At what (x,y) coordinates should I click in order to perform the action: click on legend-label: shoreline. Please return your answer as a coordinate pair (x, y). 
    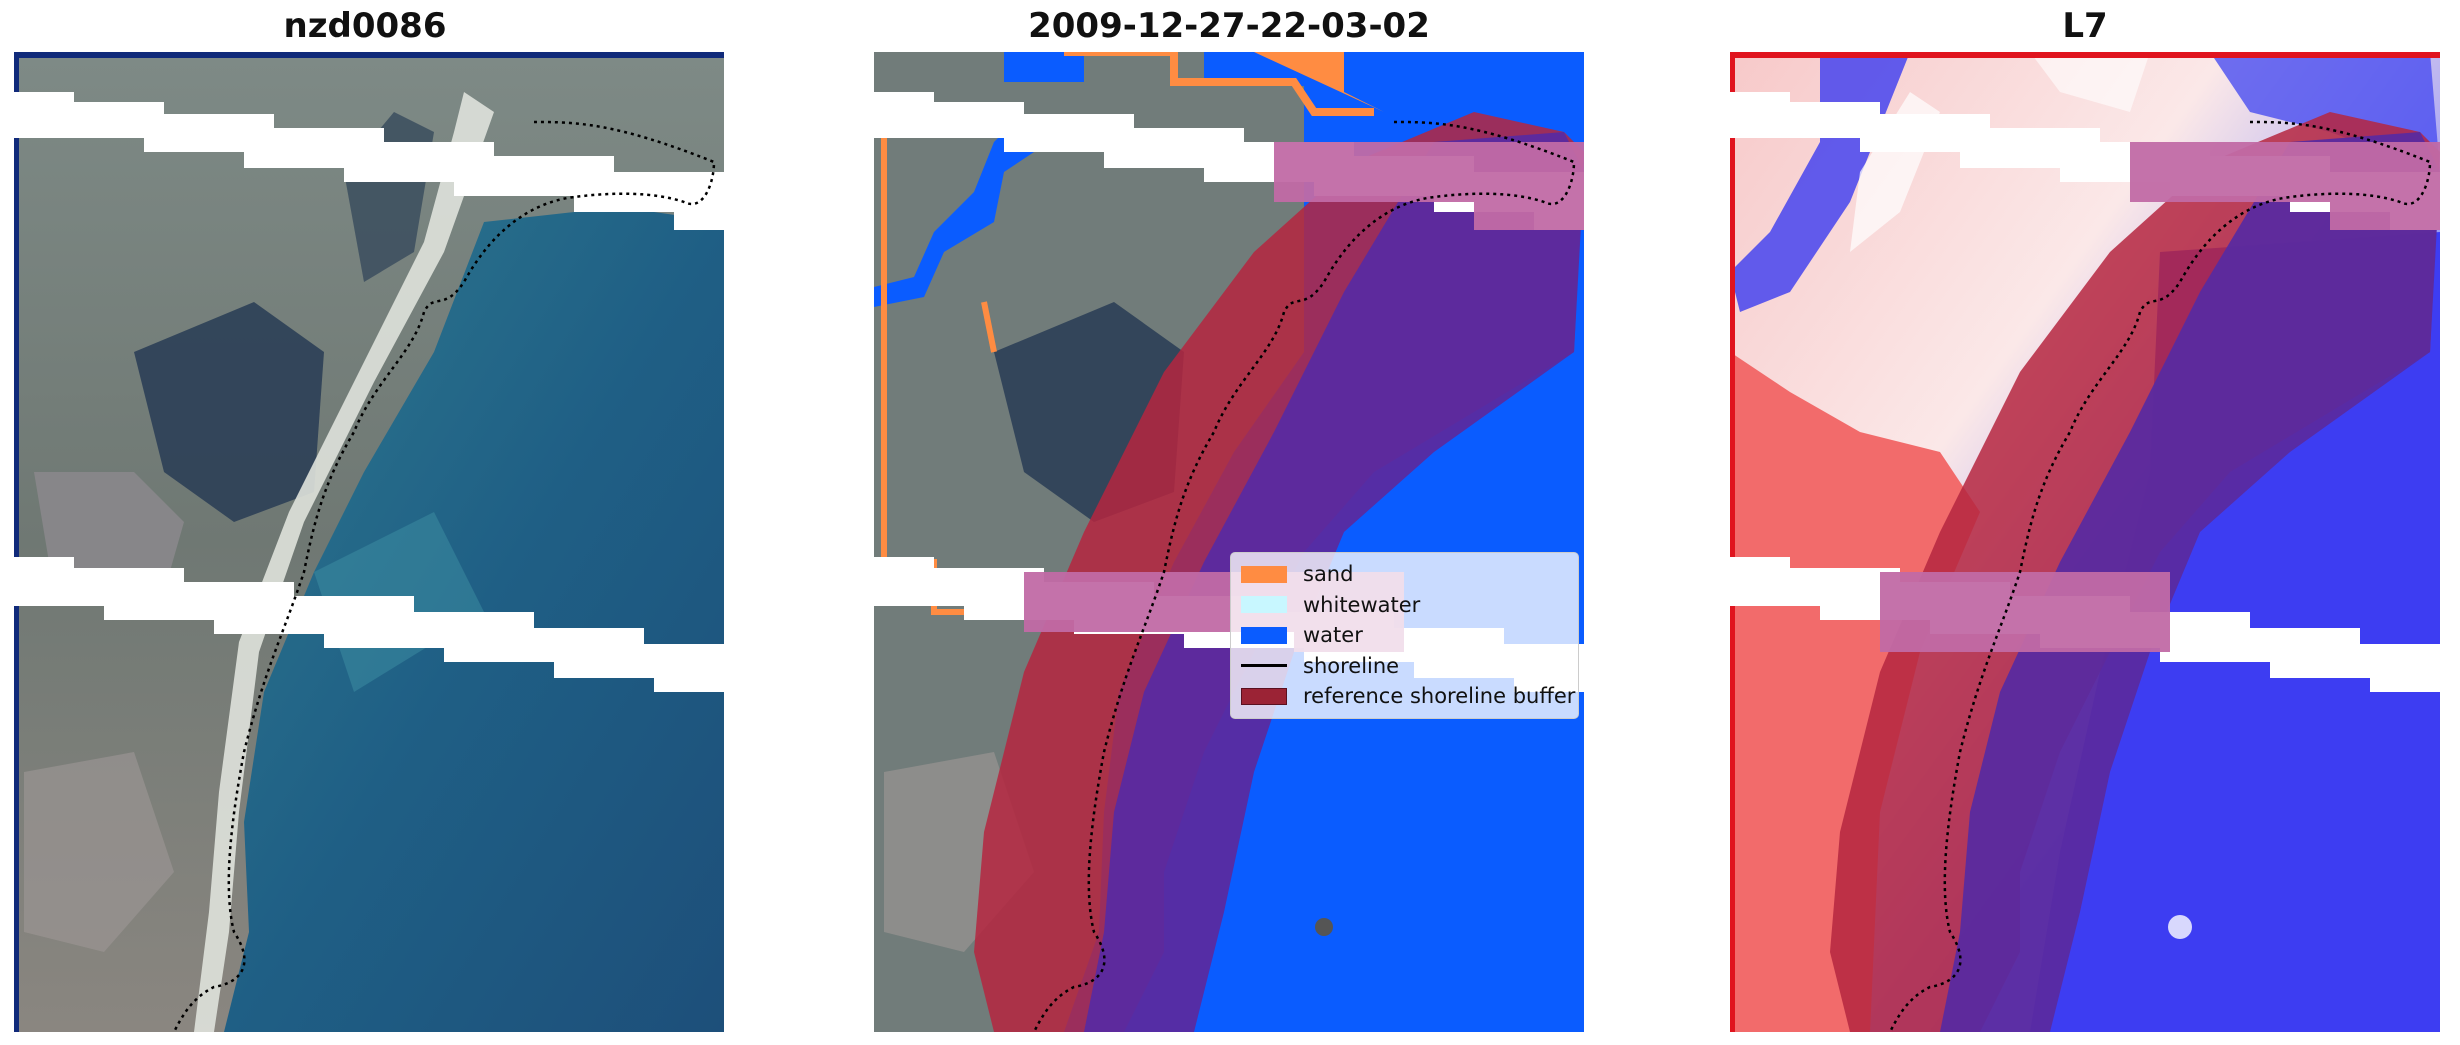
    Looking at the image, I should click on (1351, 665).